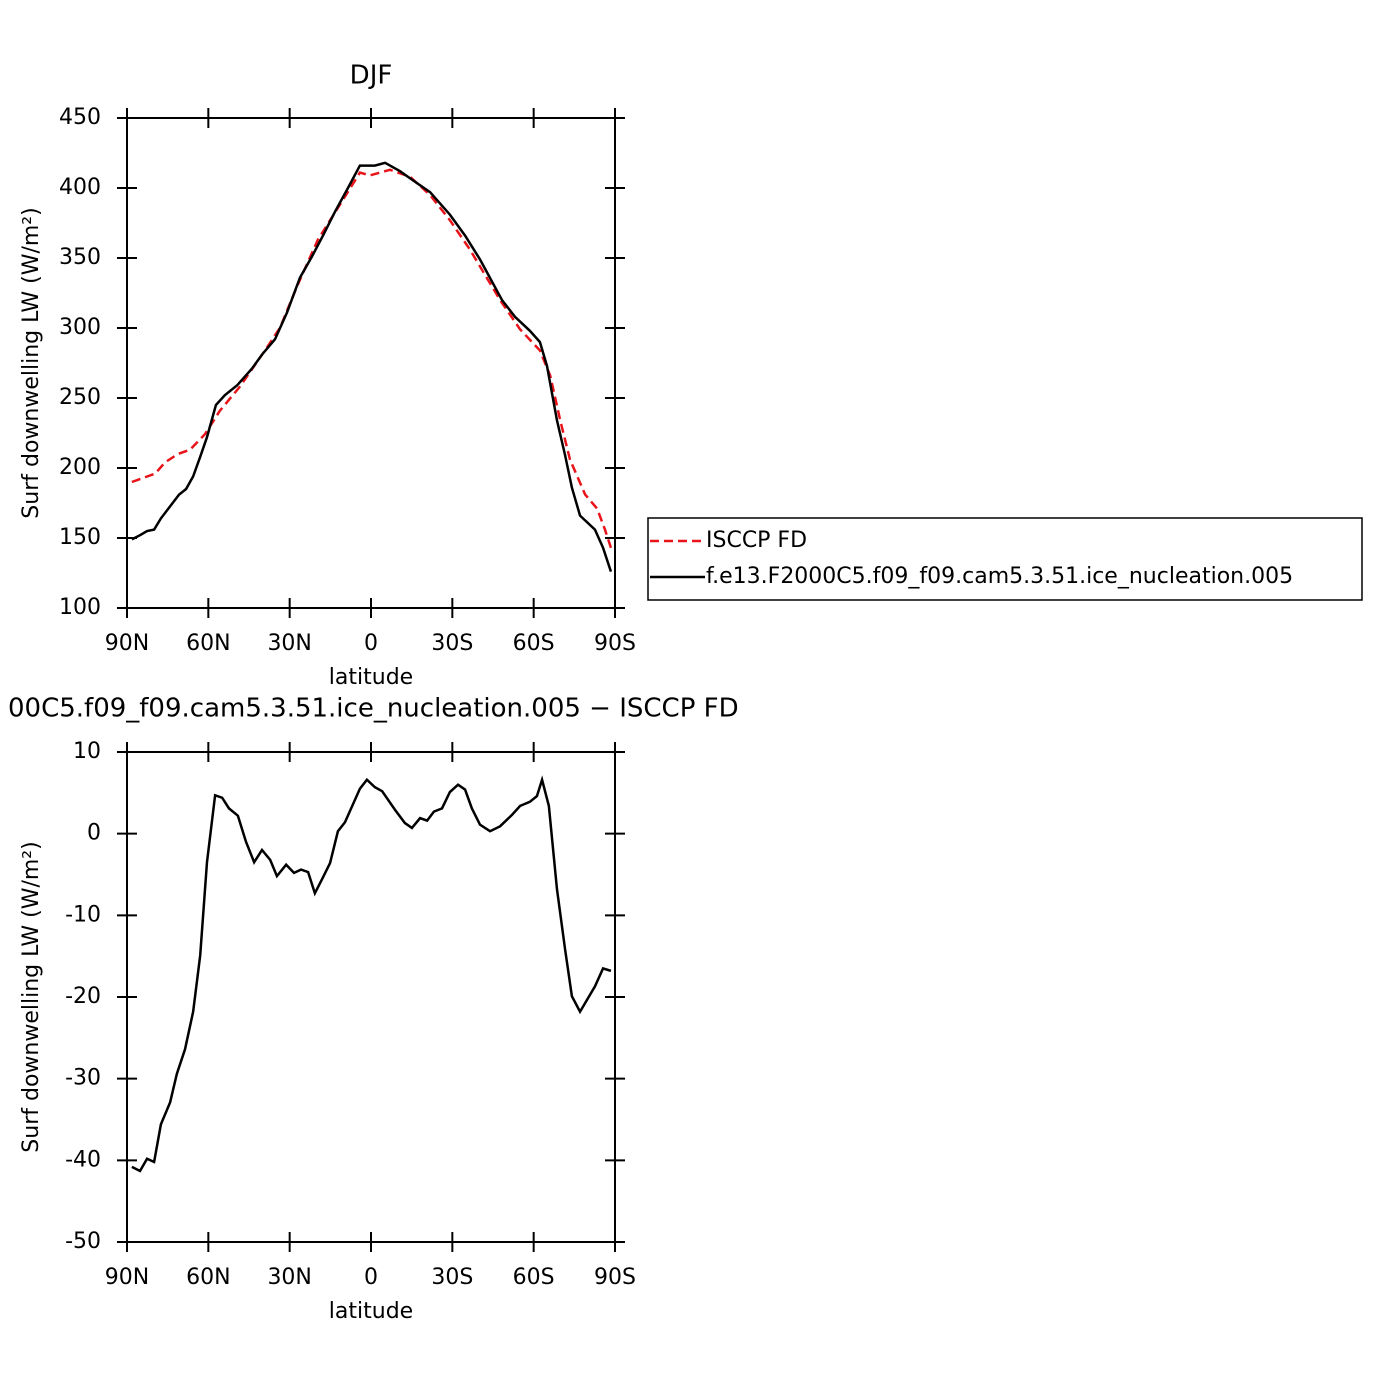 This screenshot has width=1383, height=1385. I want to click on y-tick-label: 10, so click(87, 751).